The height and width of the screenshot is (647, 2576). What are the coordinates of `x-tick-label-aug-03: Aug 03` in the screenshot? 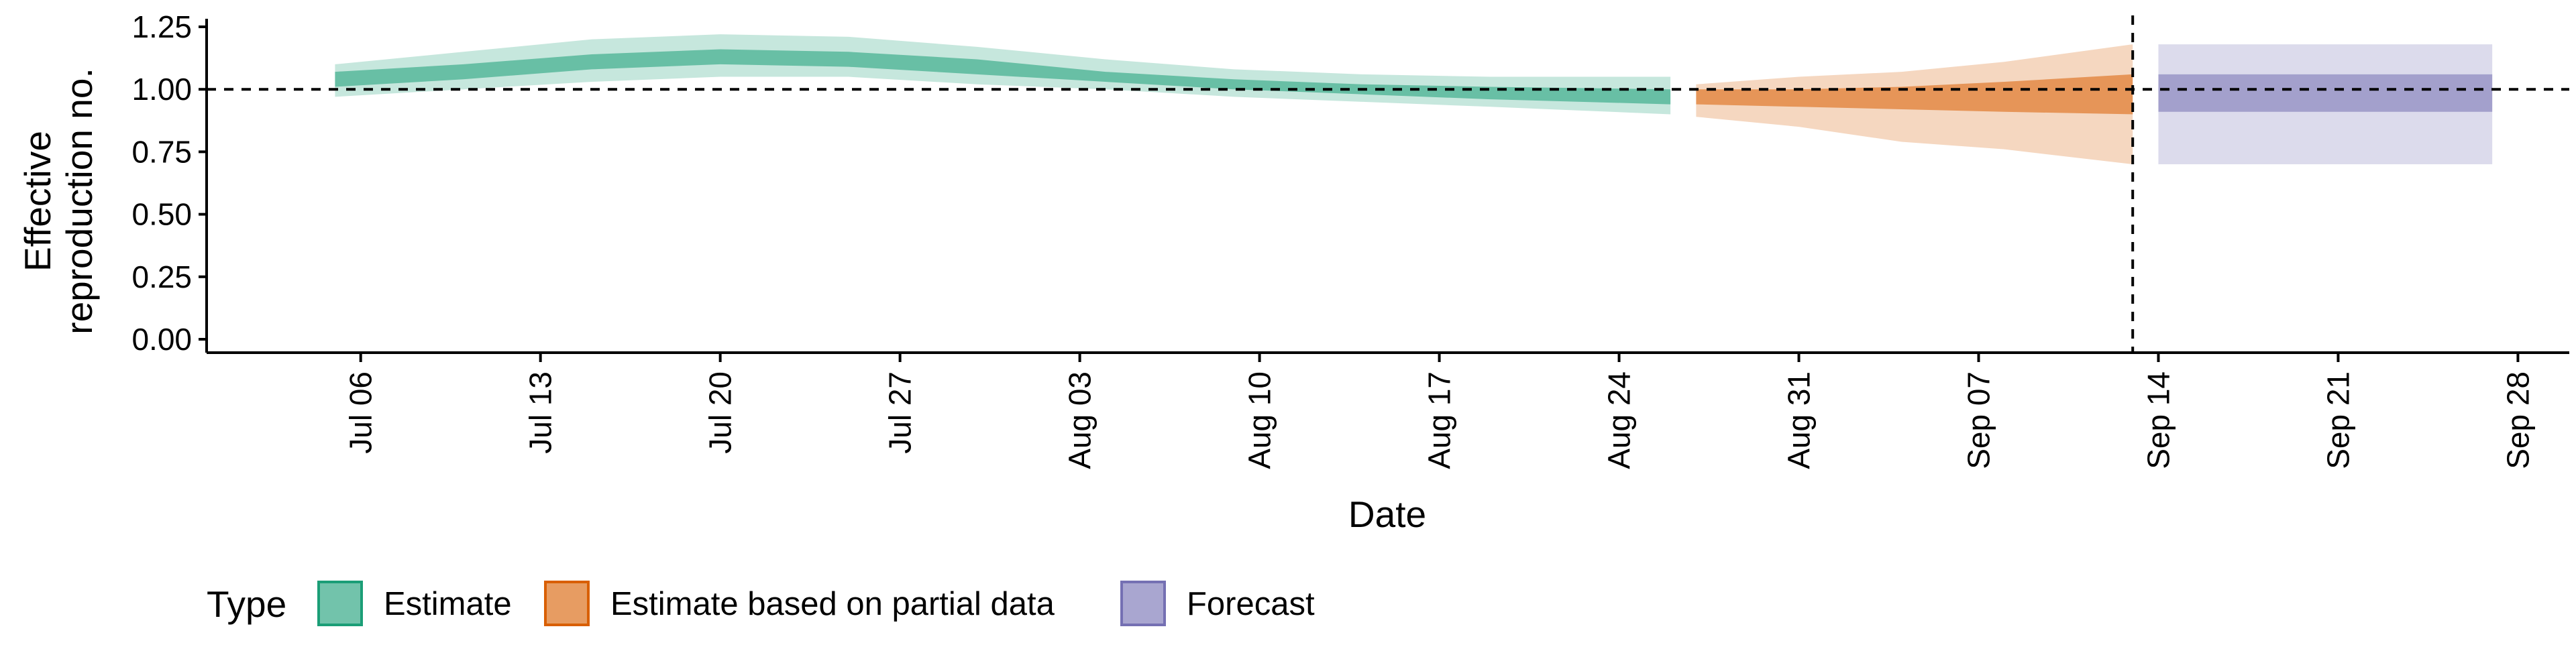 It's located at (1080, 420).